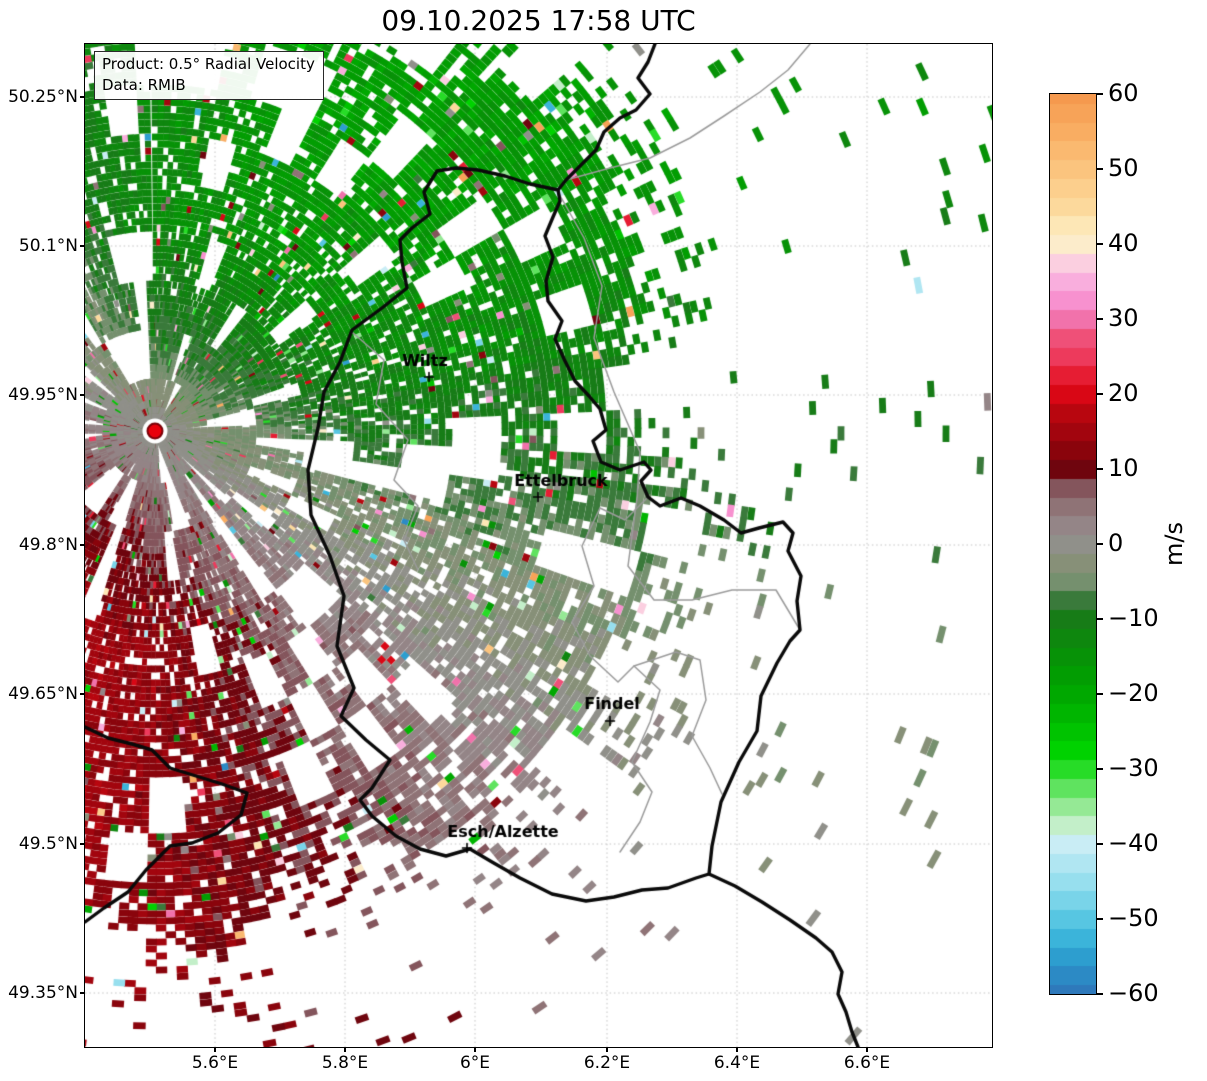  What do you see at coordinates (1133, 692) in the screenshot?
I see `colorbar-tick-label: −20` at bounding box center [1133, 692].